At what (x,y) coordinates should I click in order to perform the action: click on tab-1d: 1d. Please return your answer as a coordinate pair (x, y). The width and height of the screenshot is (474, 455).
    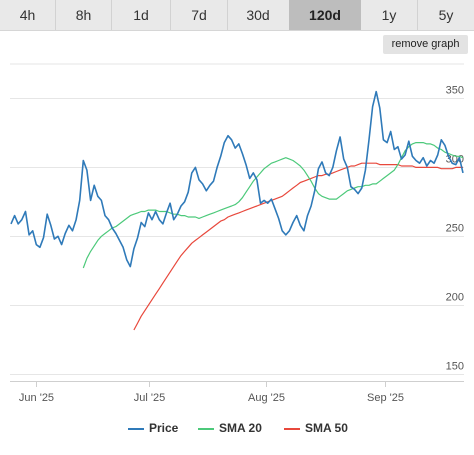
    Looking at the image, I should click on (141, 15).